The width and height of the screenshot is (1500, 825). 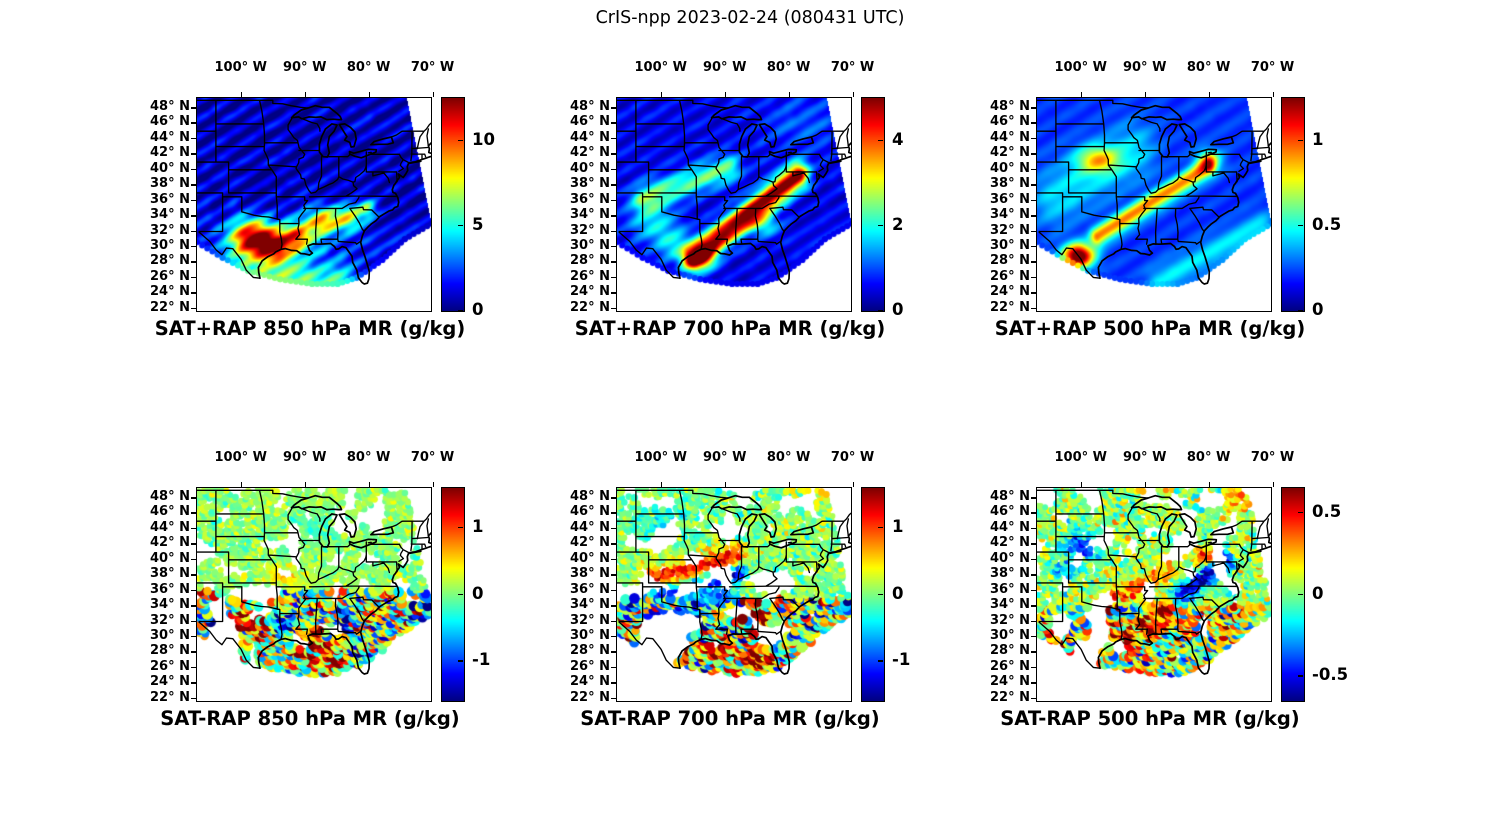 What do you see at coordinates (483, 139) in the screenshot?
I see `colorbar-tick-label: 10` at bounding box center [483, 139].